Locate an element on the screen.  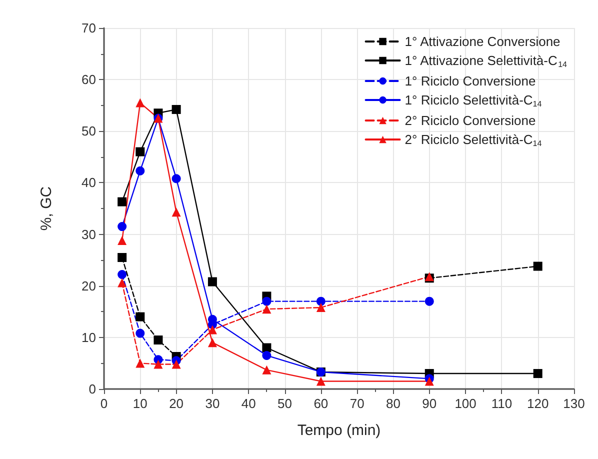
y-tick-label: 20 is located at coordinates (89, 286).